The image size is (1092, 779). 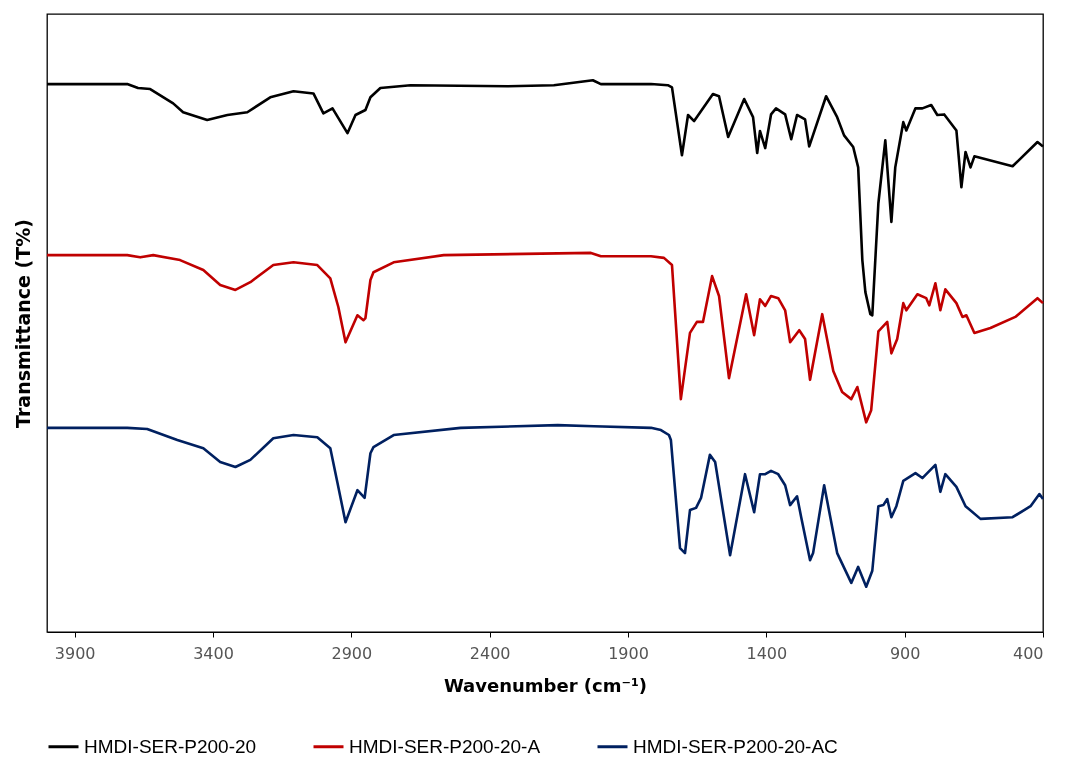 I want to click on x-tick-label: 400, so click(x=1028, y=653).